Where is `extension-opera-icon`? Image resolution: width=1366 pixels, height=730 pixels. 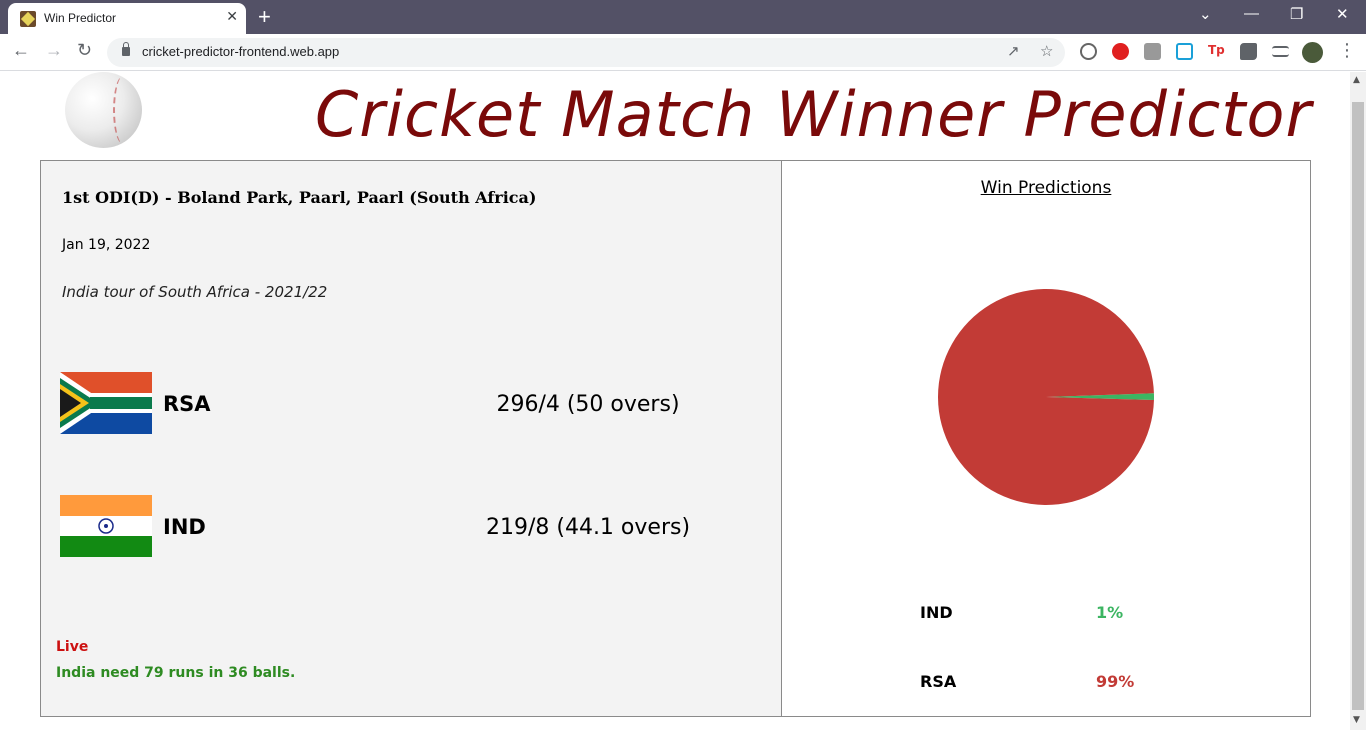 extension-opera-icon is located at coordinates (1120, 51).